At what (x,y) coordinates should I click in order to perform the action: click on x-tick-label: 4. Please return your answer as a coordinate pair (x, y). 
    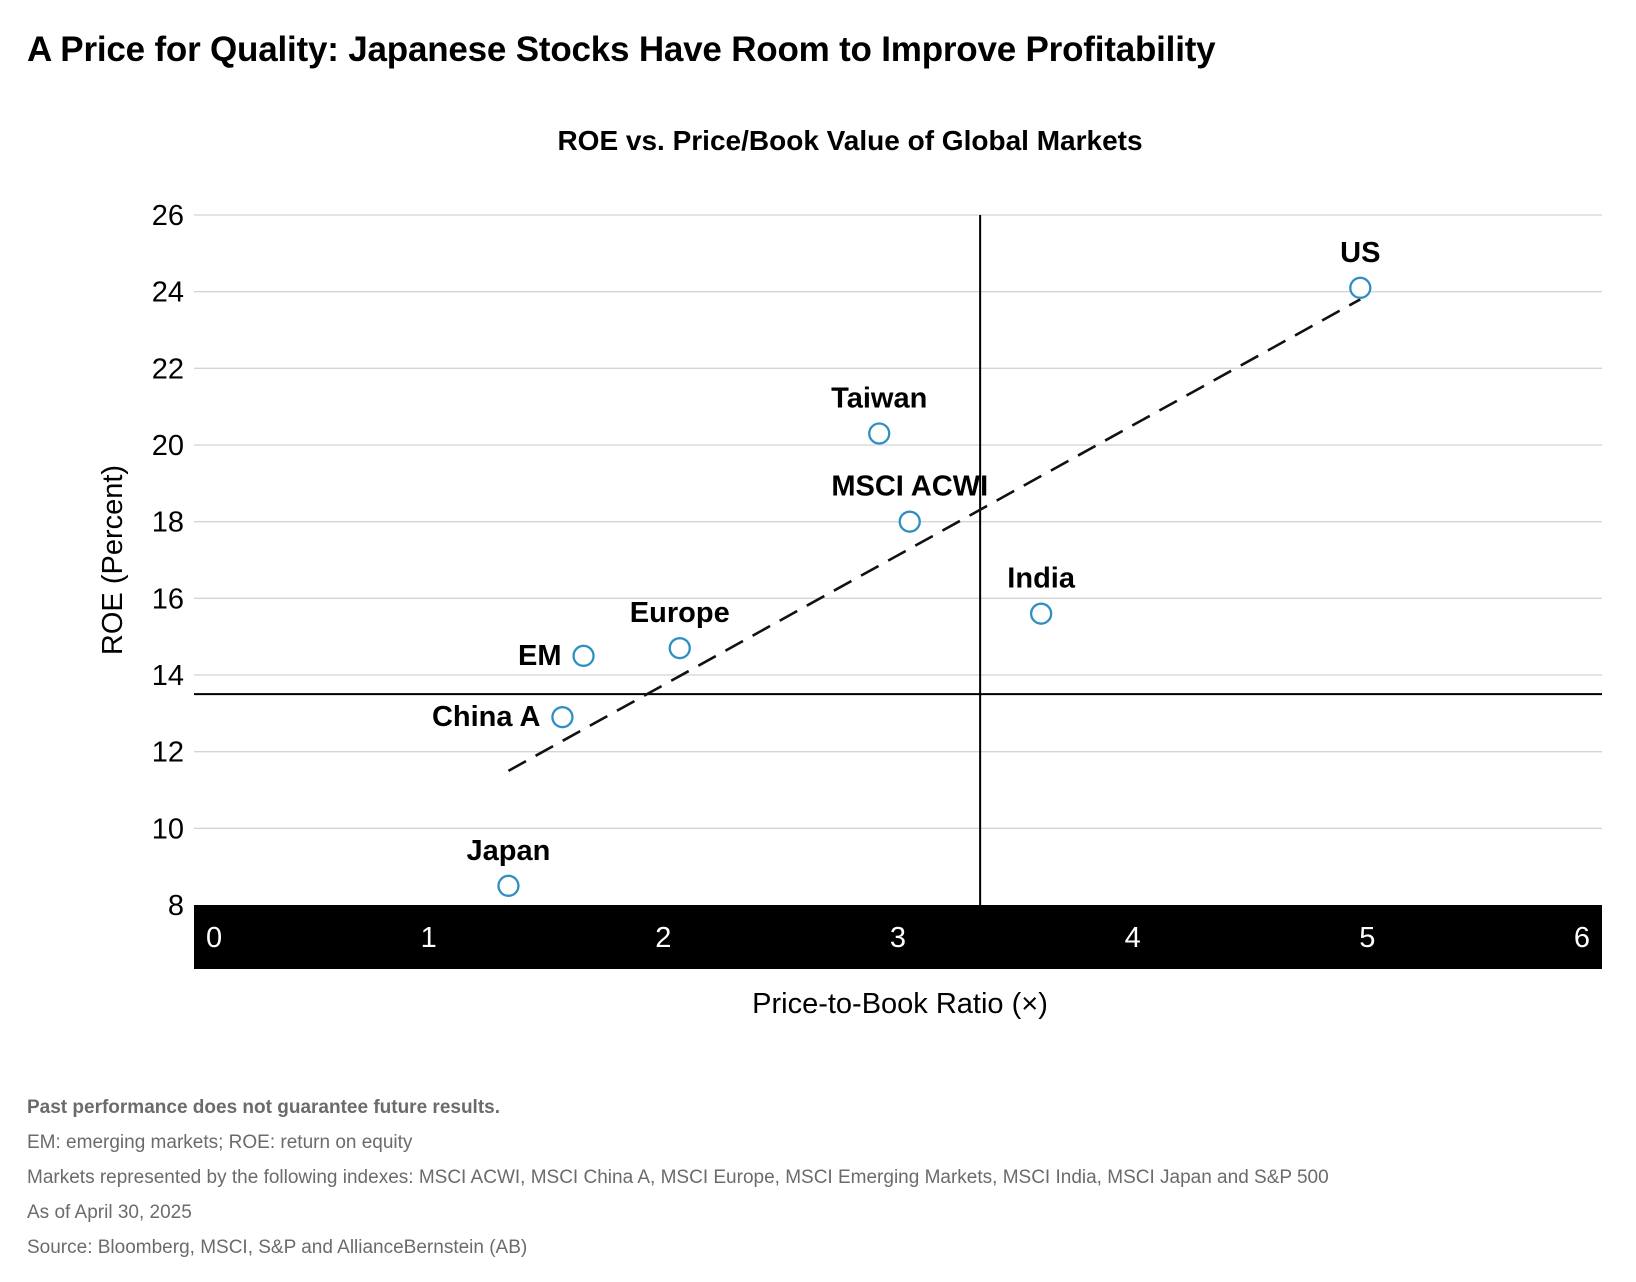
    Looking at the image, I should click on (1133, 938).